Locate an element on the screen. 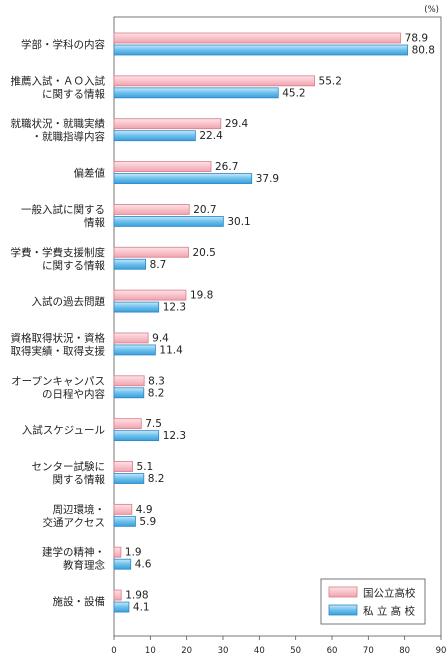  category-label: 学部・学科の内容 is located at coordinates (63, 44).